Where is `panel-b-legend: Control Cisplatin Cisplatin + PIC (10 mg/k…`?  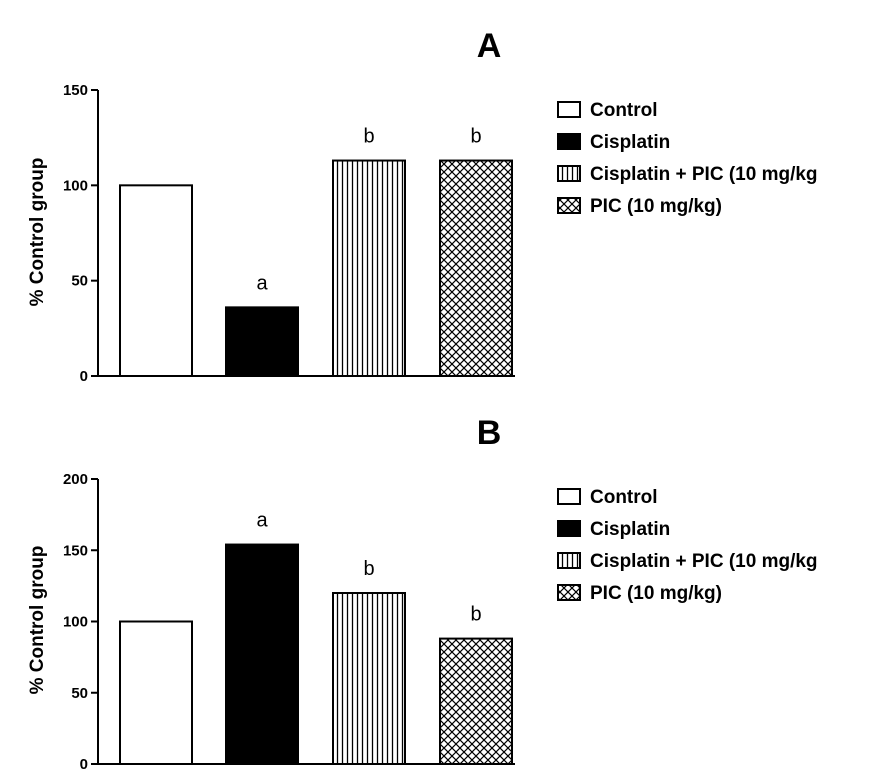 panel-b-legend: Control Cisplatin Cisplatin + PIC (10 mg/k… is located at coordinates (687, 545).